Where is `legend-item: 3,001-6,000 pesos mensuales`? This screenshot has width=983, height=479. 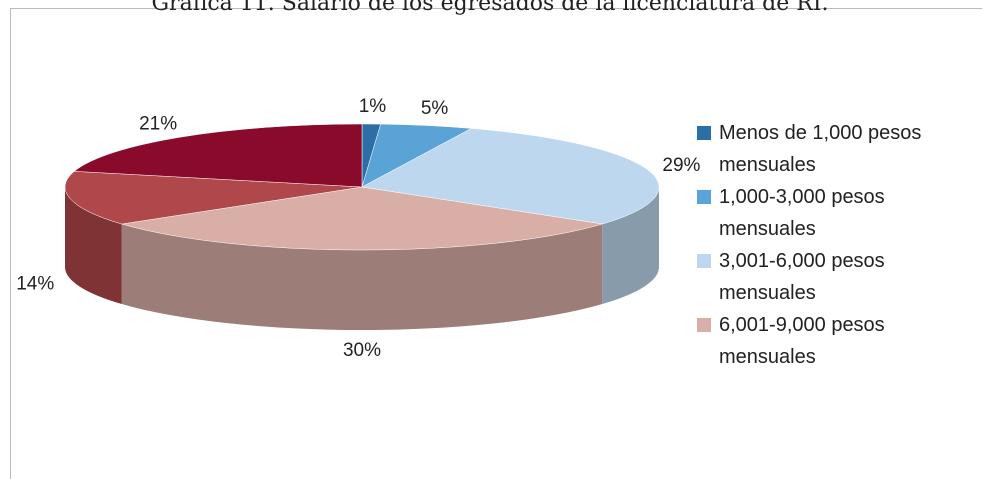 legend-item: 3,001-6,000 pesos mensuales is located at coordinates (833, 277).